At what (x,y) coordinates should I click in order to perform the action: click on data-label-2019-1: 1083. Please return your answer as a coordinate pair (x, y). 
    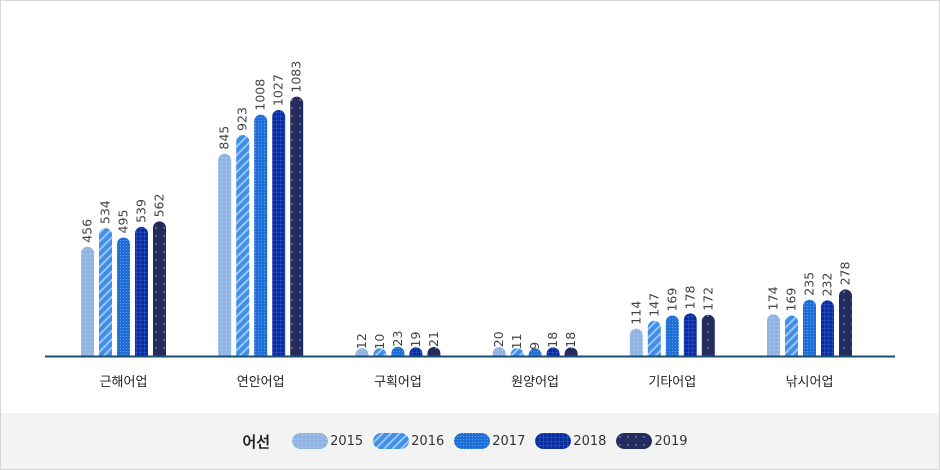
    Looking at the image, I should click on (296, 77).